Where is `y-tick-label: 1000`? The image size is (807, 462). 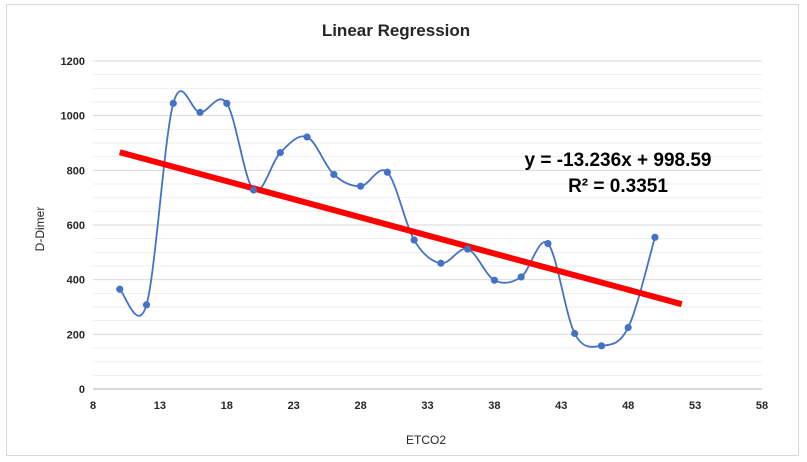 y-tick-label: 1000 is located at coordinates (73, 117).